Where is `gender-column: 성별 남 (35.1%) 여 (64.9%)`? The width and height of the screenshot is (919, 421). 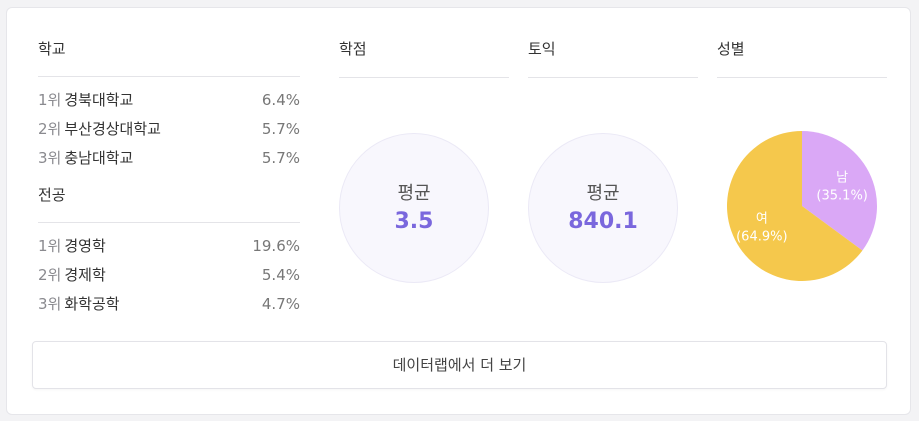
gender-column: 성별 남 (35.1%) 여 (64.9%) is located at coordinates (802, 160).